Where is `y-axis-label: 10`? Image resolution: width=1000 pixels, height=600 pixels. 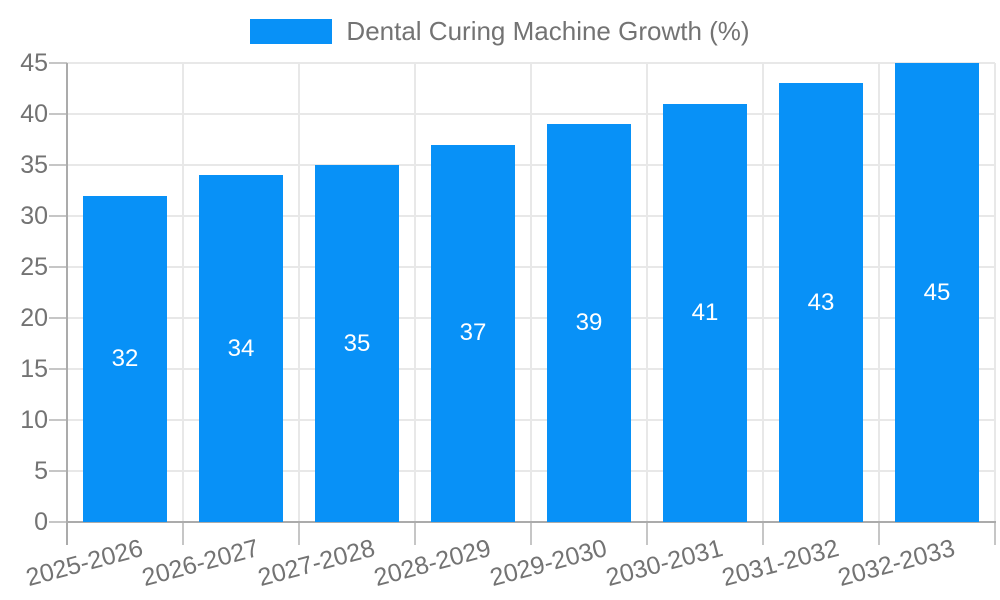
y-axis-label: 10 is located at coordinates (34, 420).